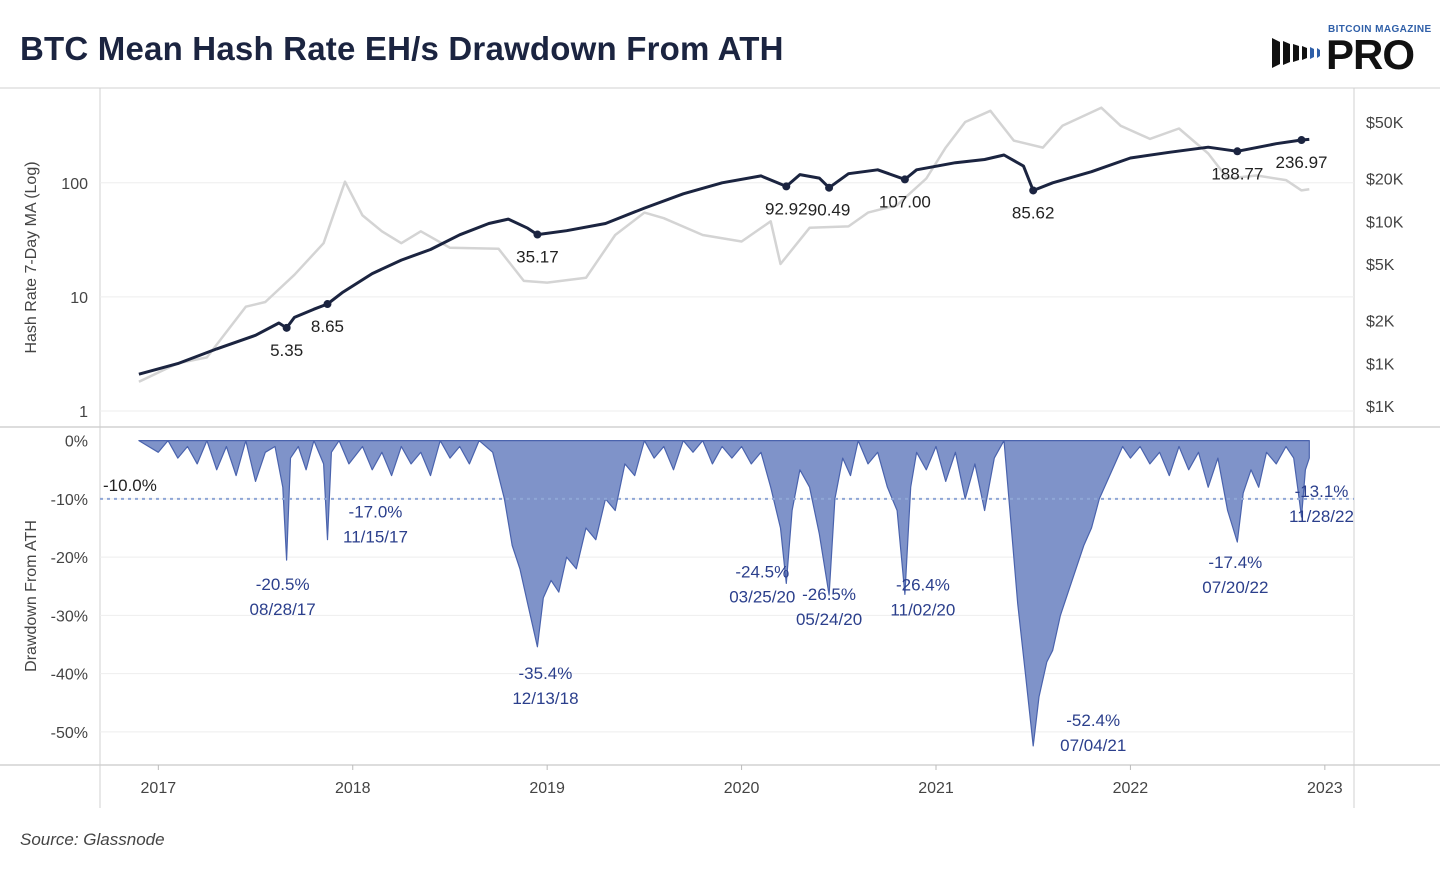 This screenshot has width=1456, height=874. I want to click on drawdown-annotation-date: 08/28/17, so click(283, 609).